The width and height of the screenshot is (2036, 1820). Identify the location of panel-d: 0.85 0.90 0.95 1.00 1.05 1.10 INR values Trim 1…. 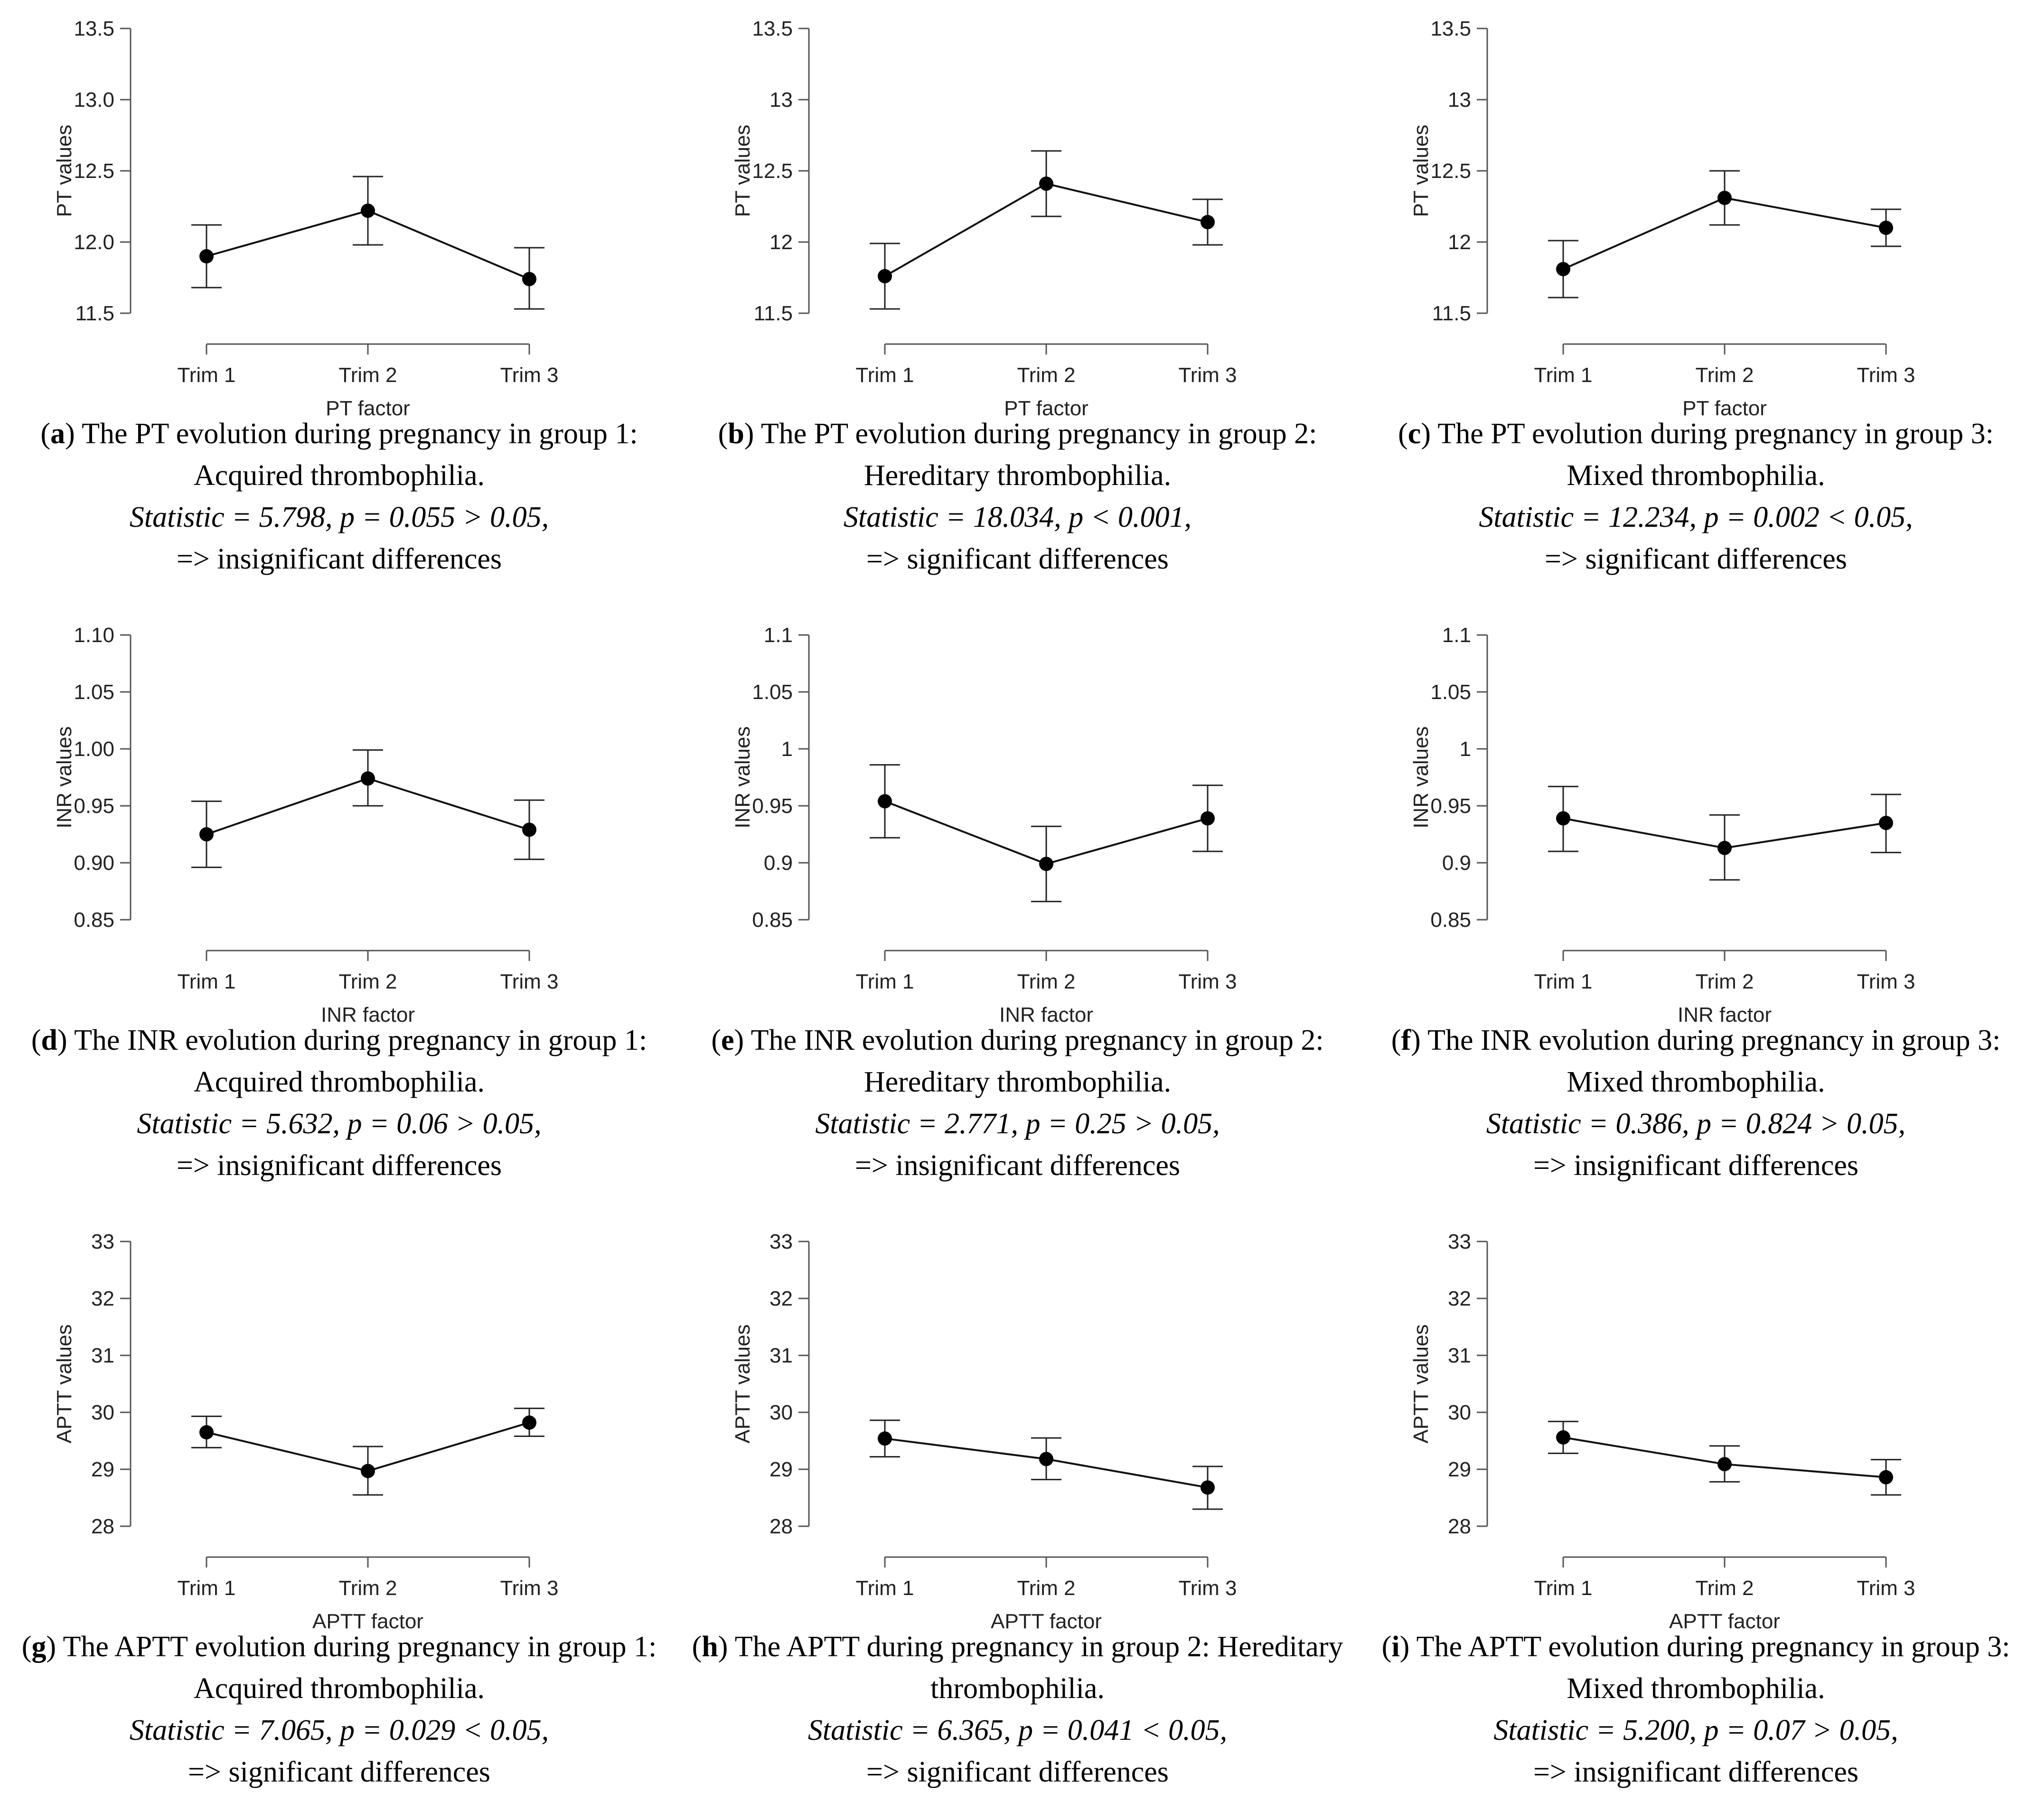
(339, 910).